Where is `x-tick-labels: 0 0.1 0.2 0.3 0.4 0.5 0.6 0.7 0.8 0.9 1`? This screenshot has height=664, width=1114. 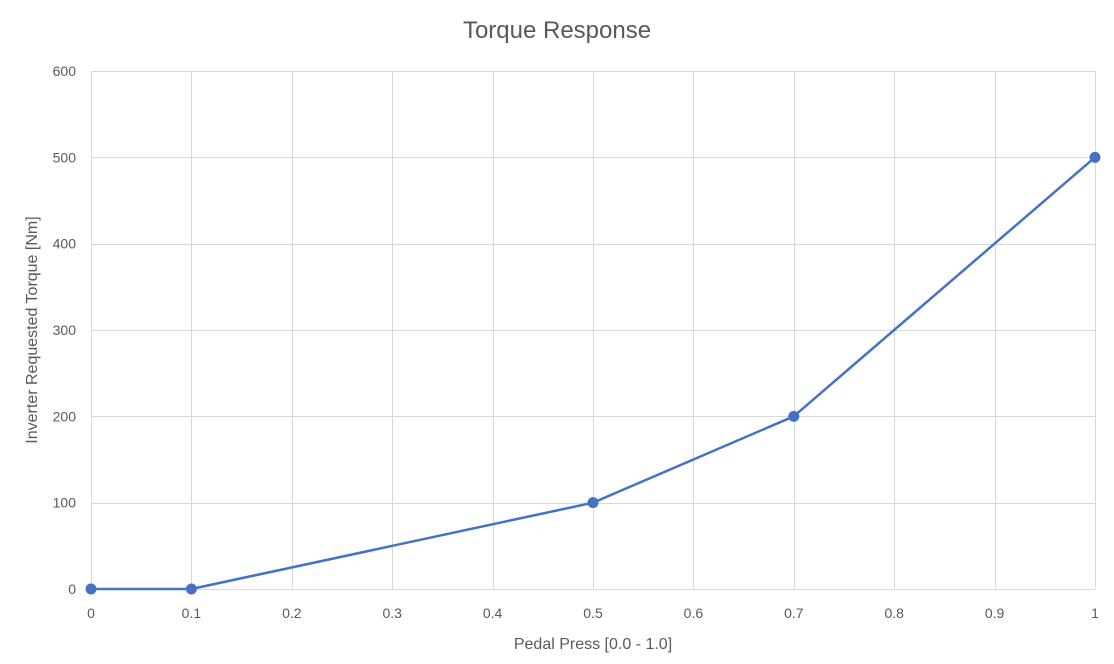
x-tick-labels: 0 0.1 0.2 0.3 0.4 0.5 0.6 0.7 0.8 0.9 1 is located at coordinates (593, 613).